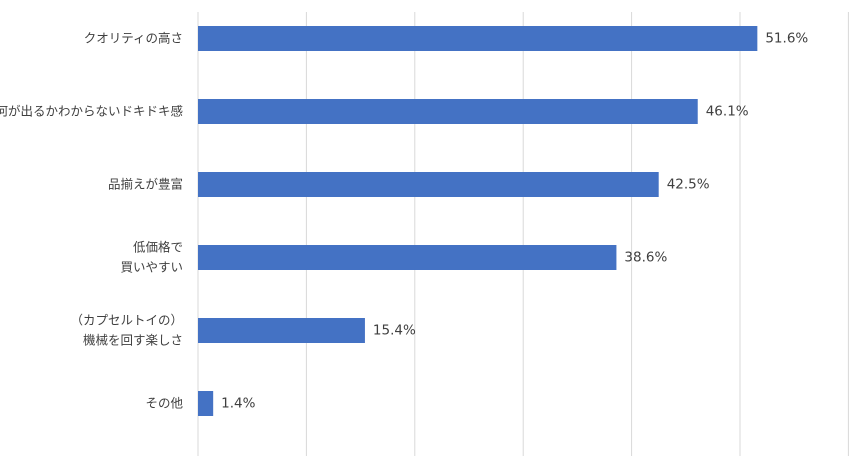  What do you see at coordinates (786, 39) in the screenshot?
I see `data-label-0: 51.6%` at bounding box center [786, 39].